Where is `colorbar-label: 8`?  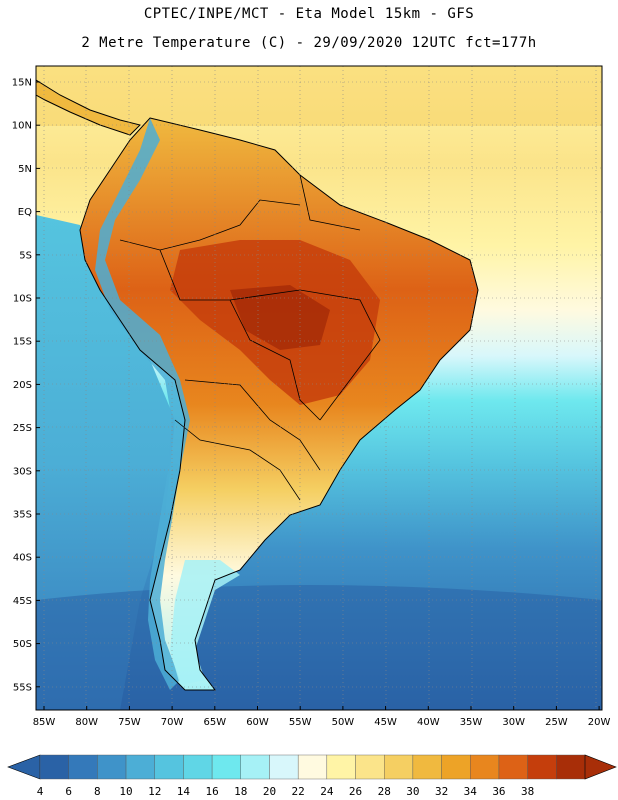
colorbar-label: 8 is located at coordinates (97, 791).